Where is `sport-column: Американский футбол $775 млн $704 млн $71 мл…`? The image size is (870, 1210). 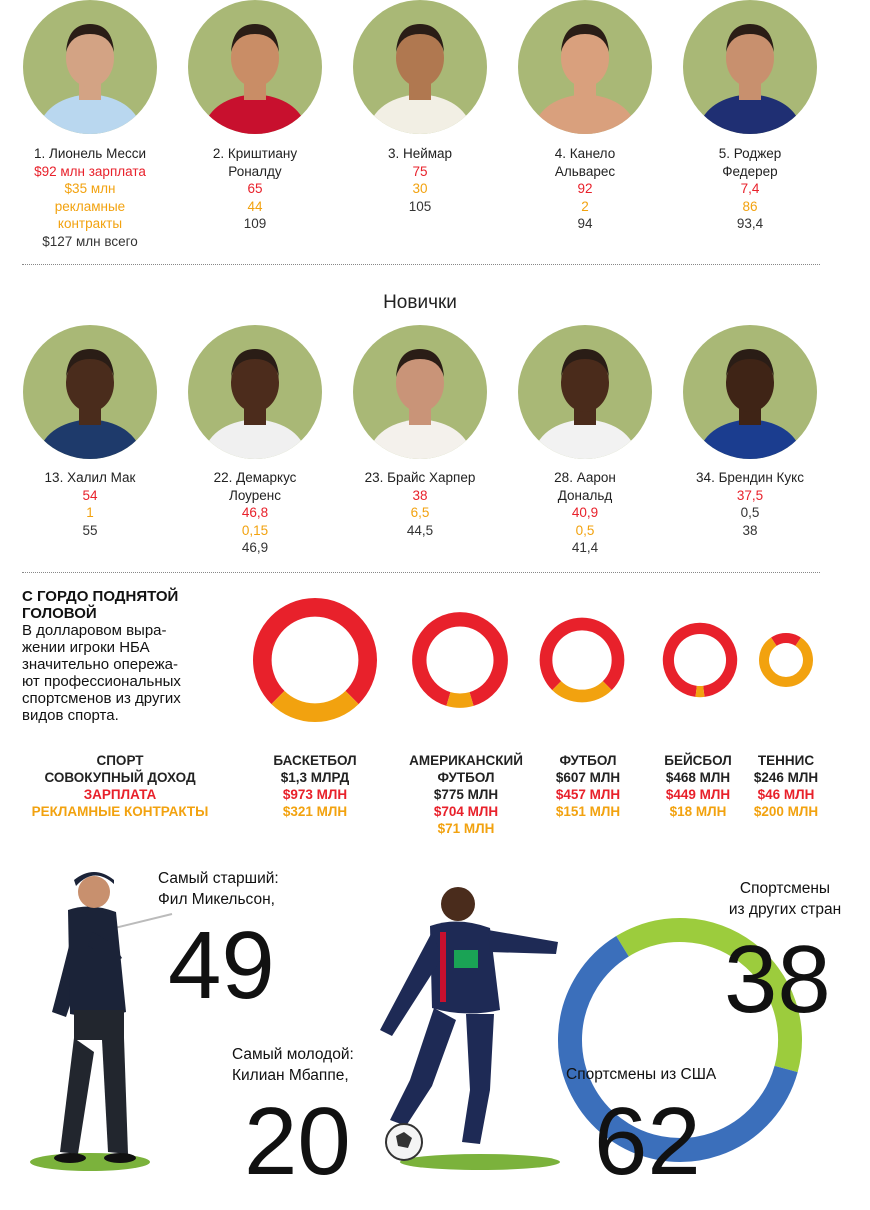 sport-column: Американский футбол $775 млн $704 млн $71 мл… is located at coordinates (466, 794).